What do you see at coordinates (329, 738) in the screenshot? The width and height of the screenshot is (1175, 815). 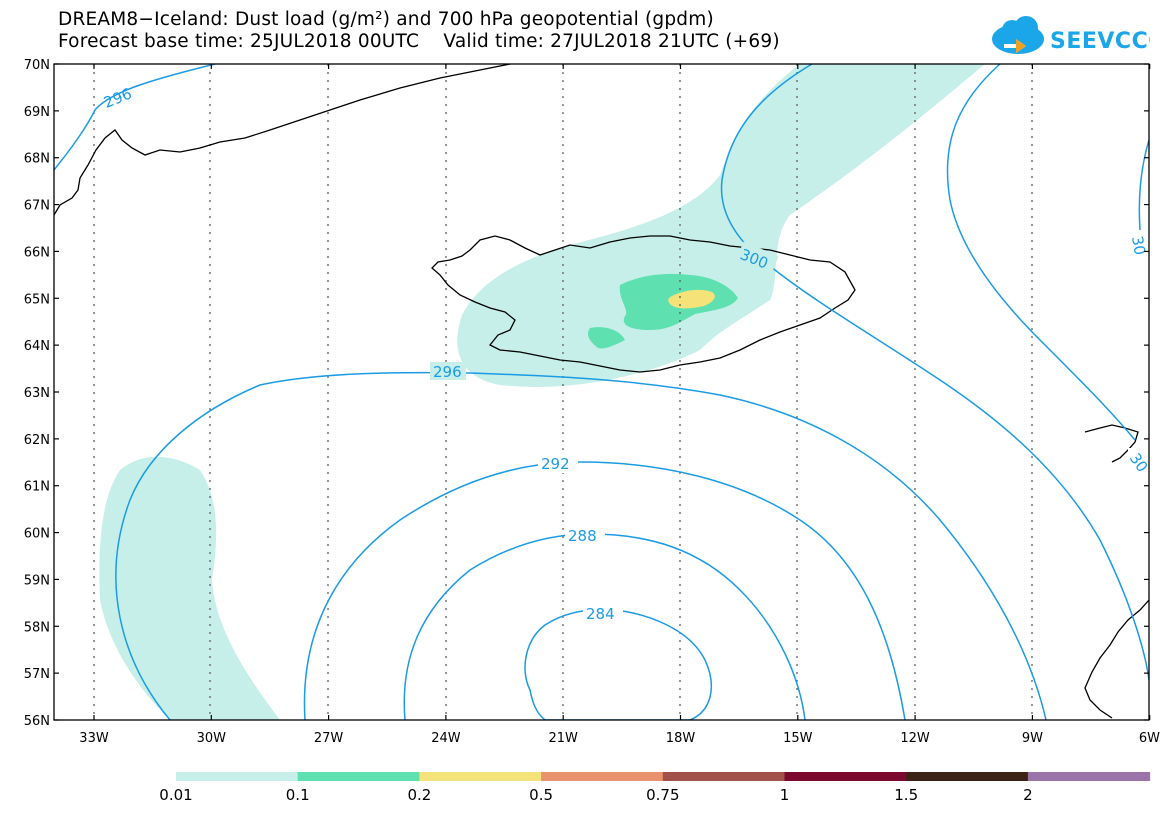 I see `lon-label: 27W` at bounding box center [329, 738].